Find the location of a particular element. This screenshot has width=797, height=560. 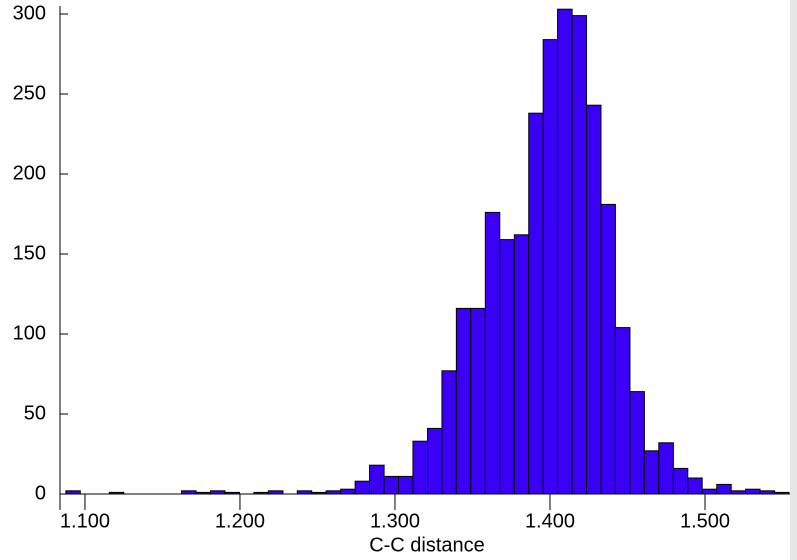

x-tick-label: 1.500 is located at coordinates (705, 521).